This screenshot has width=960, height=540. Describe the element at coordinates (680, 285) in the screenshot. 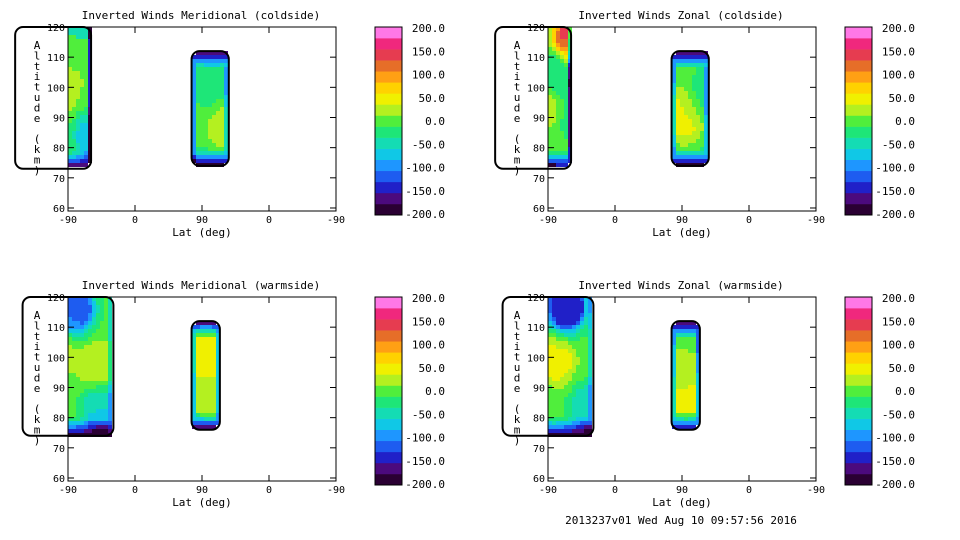

I see `chart-title: Inverted Winds Zonal (warmside)` at that location.